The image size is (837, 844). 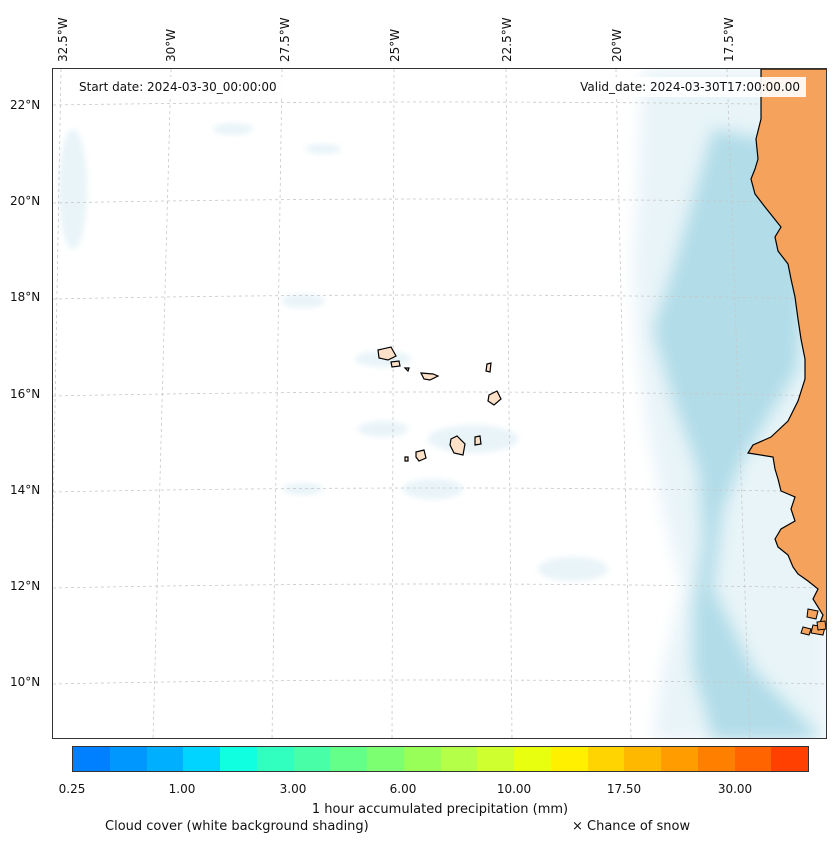 What do you see at coordinates (237, 826) in the screenshot?
I see `cloud-cover-note: Cloud cover (white background shading)` at bounding box center [237, 826].